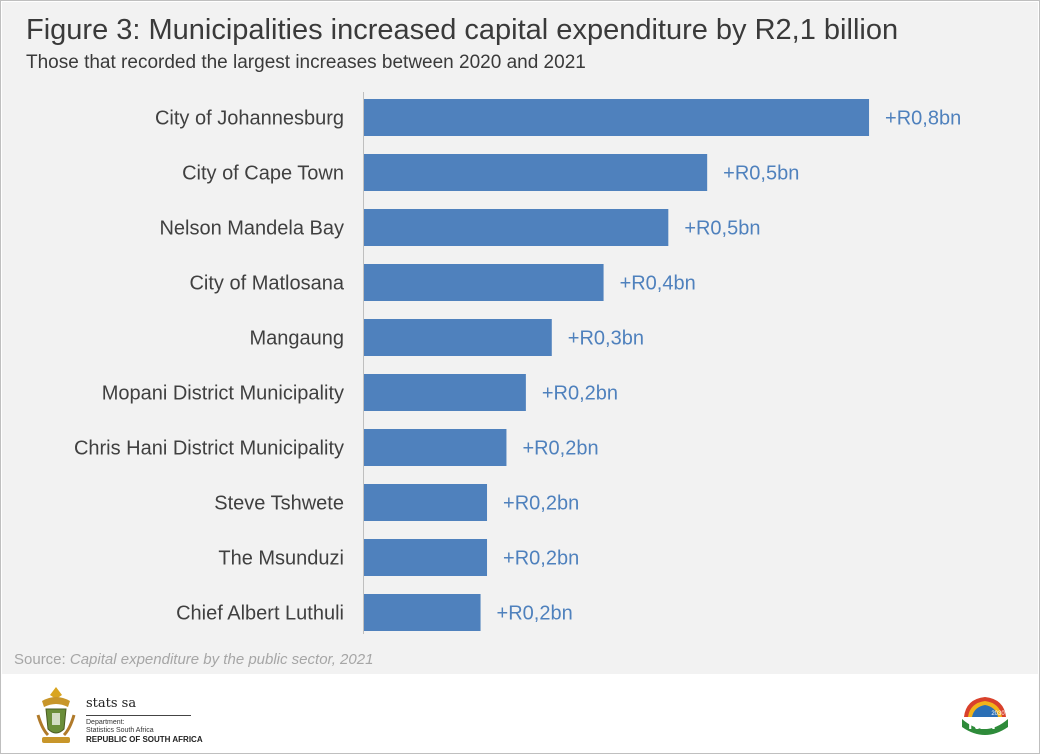 This screenshot has height=754, width=1040. Describe the element at coordinates (42, 659) in the screenshot. I see `source-prefix: Source:` at that location.